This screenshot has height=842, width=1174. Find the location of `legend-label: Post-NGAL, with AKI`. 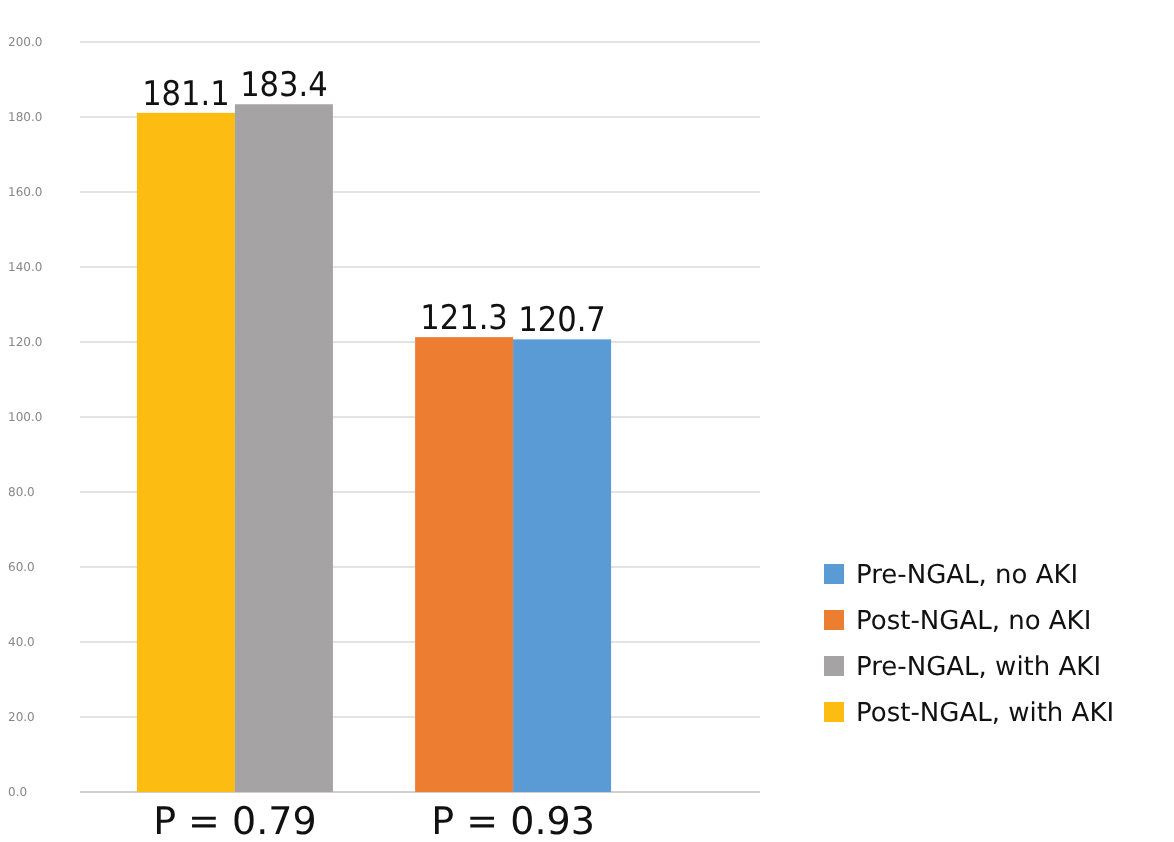

legend-label: Post-NGAL, with AKI is located at coordinates (985, 714).